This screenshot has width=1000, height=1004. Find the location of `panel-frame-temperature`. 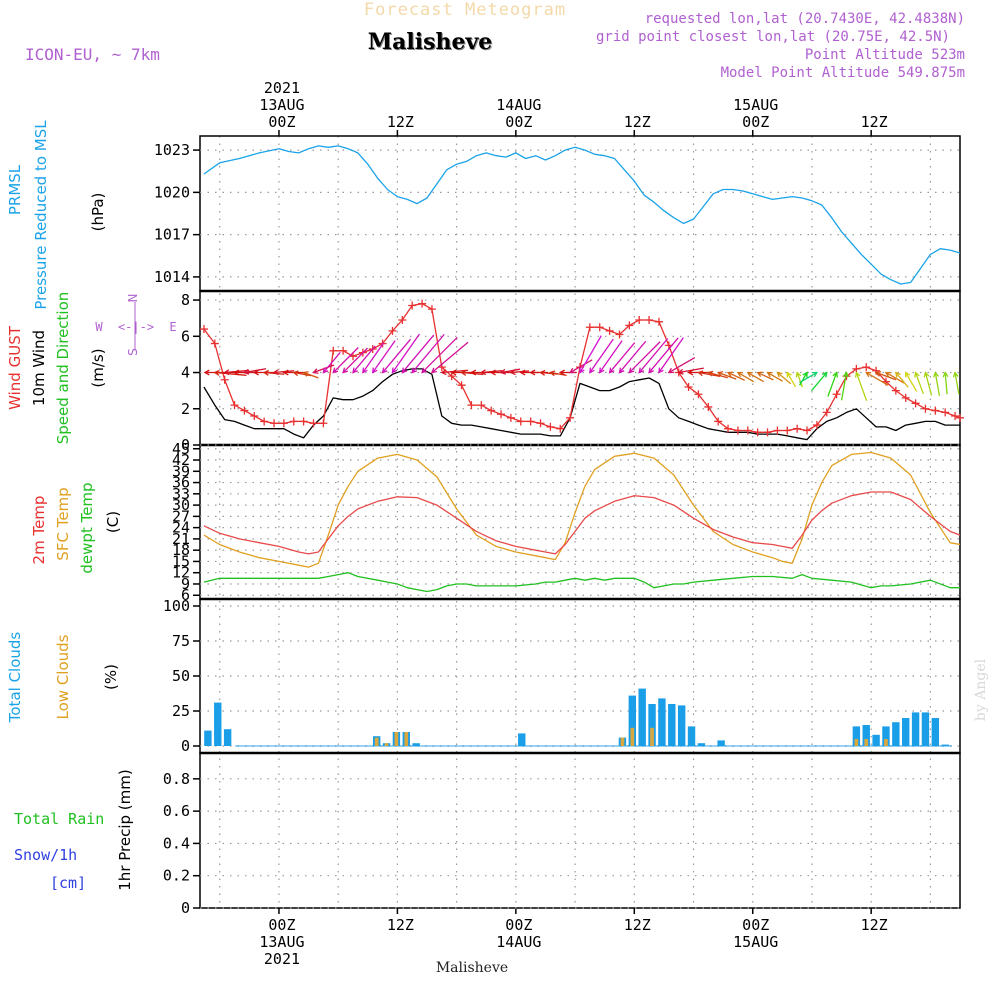

panel-frame-temperature is located at coordinates (580, 522).